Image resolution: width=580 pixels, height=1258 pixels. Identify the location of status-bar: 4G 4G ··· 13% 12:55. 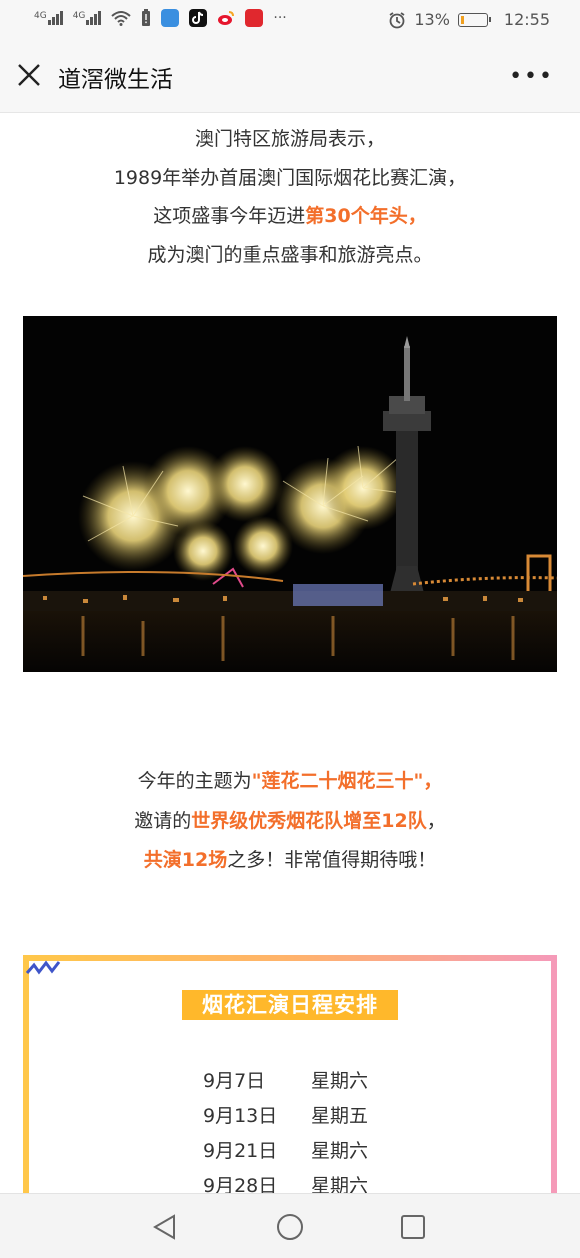
(290, 20).